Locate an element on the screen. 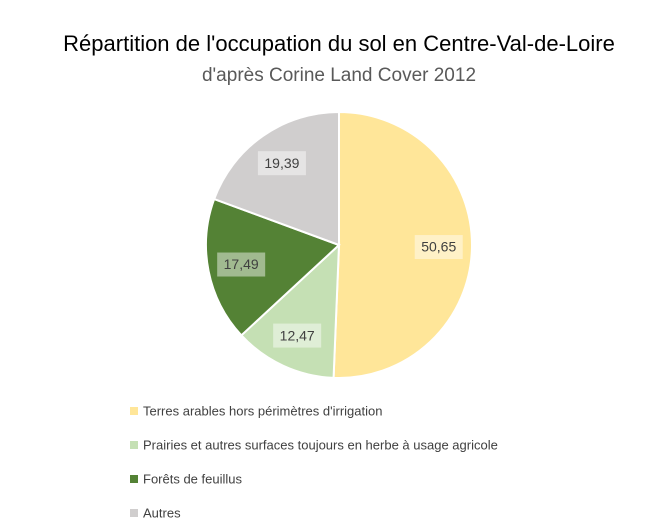 The image size is (662, 529). legend-label: Autres is located at coordinates (162, 512).